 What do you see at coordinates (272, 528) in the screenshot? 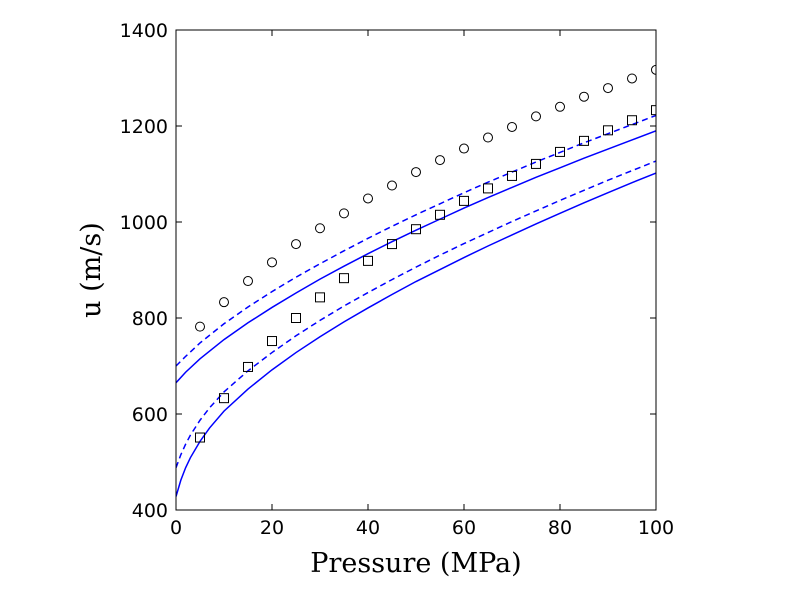
I see `x-tick-label: 20` at bounding box center [272, 528].